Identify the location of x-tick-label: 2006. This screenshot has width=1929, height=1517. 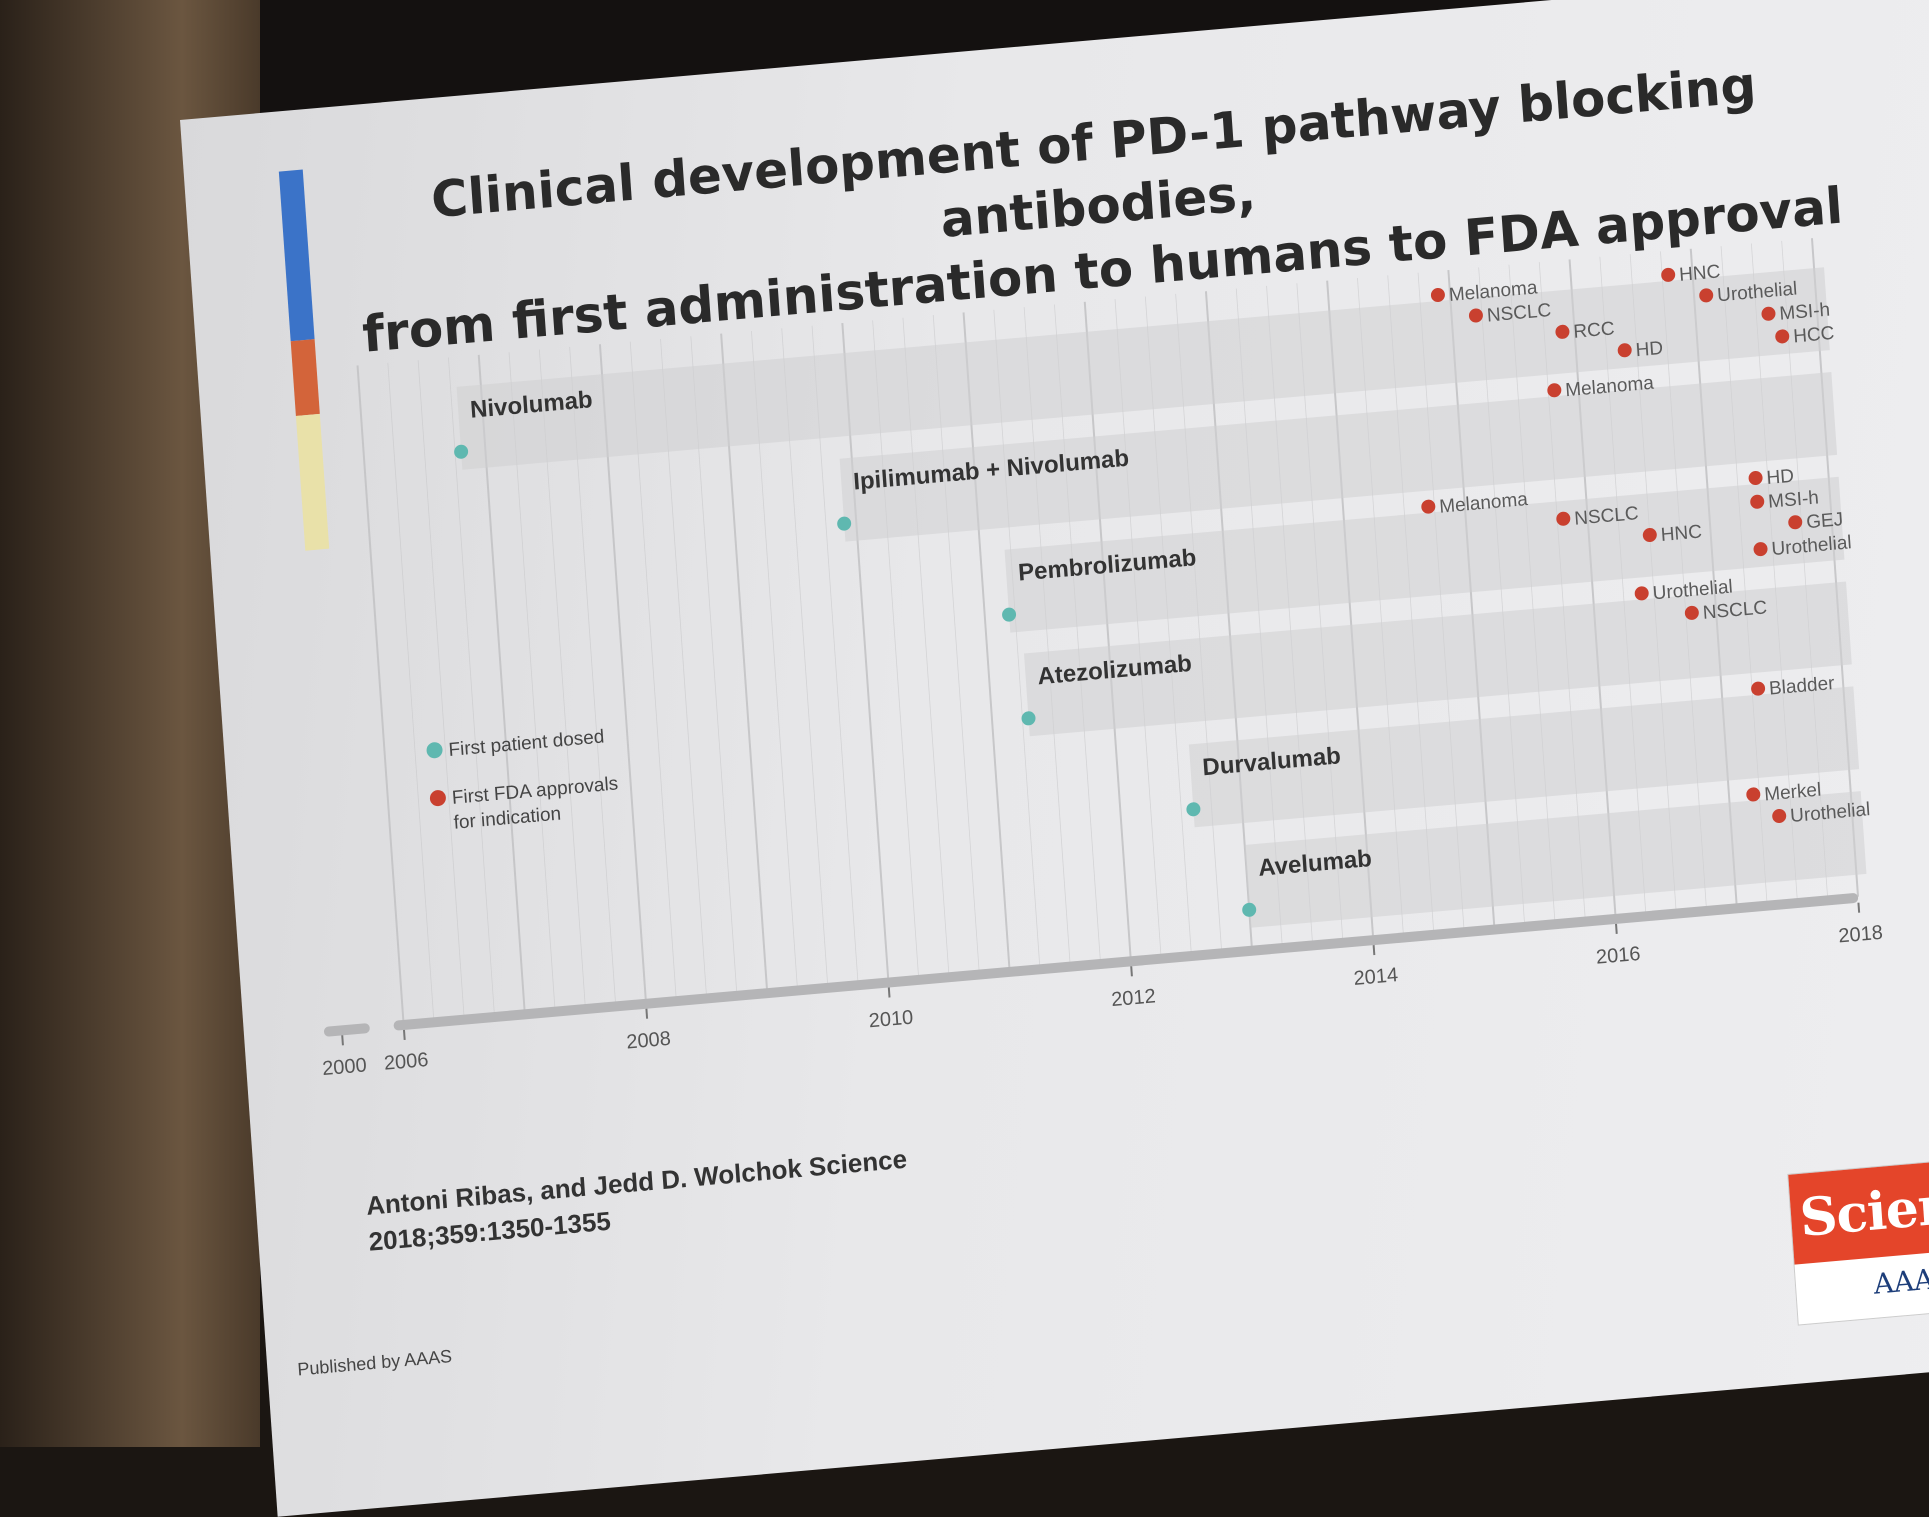
(406, 1062).